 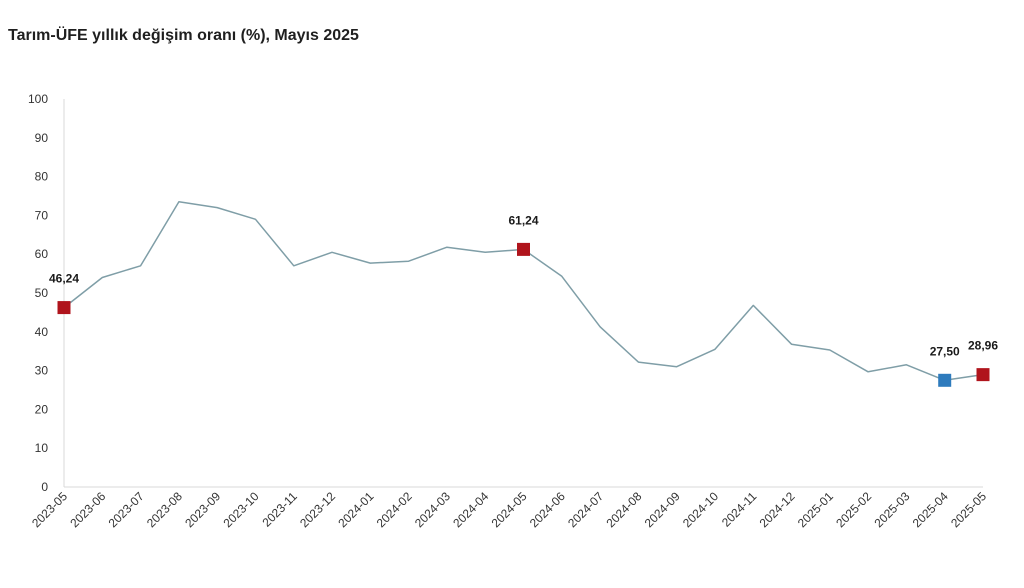 I want to click on y-axis: 0 10 20 30 40 50 60 70 80 90 100, so click(x=46, y=293).